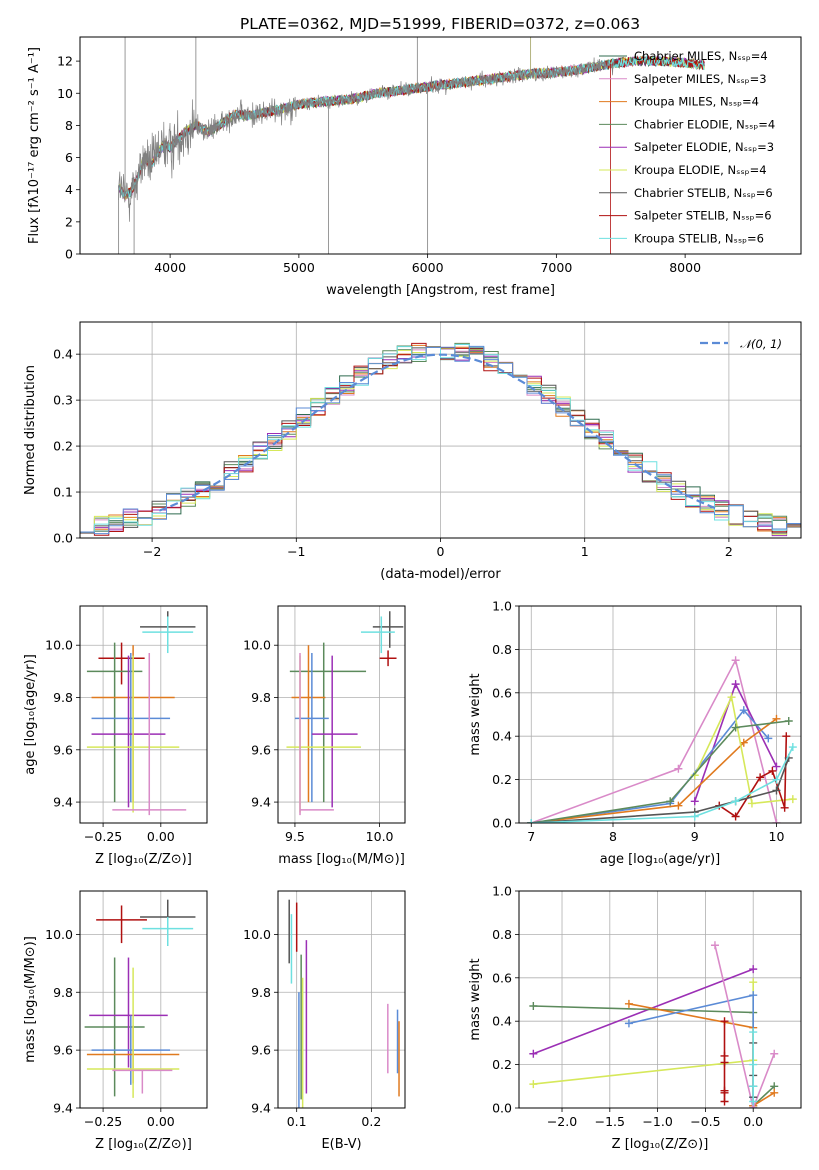  What do you see at coordinates (705, 1121) in the screenshot?
I see `weight_vs_Z-xtick-label: −0.5` at bounding box center [705, 1121].